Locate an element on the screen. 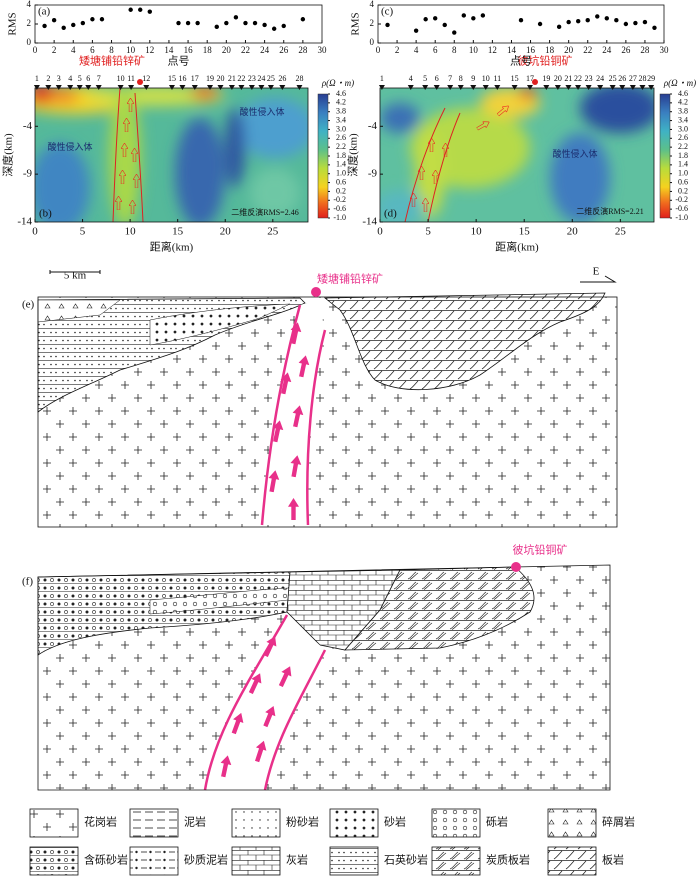 This screenshot has height=886, width=700. annotation: 二维反演RMS=2.21 is located at coordinates (609, 211).